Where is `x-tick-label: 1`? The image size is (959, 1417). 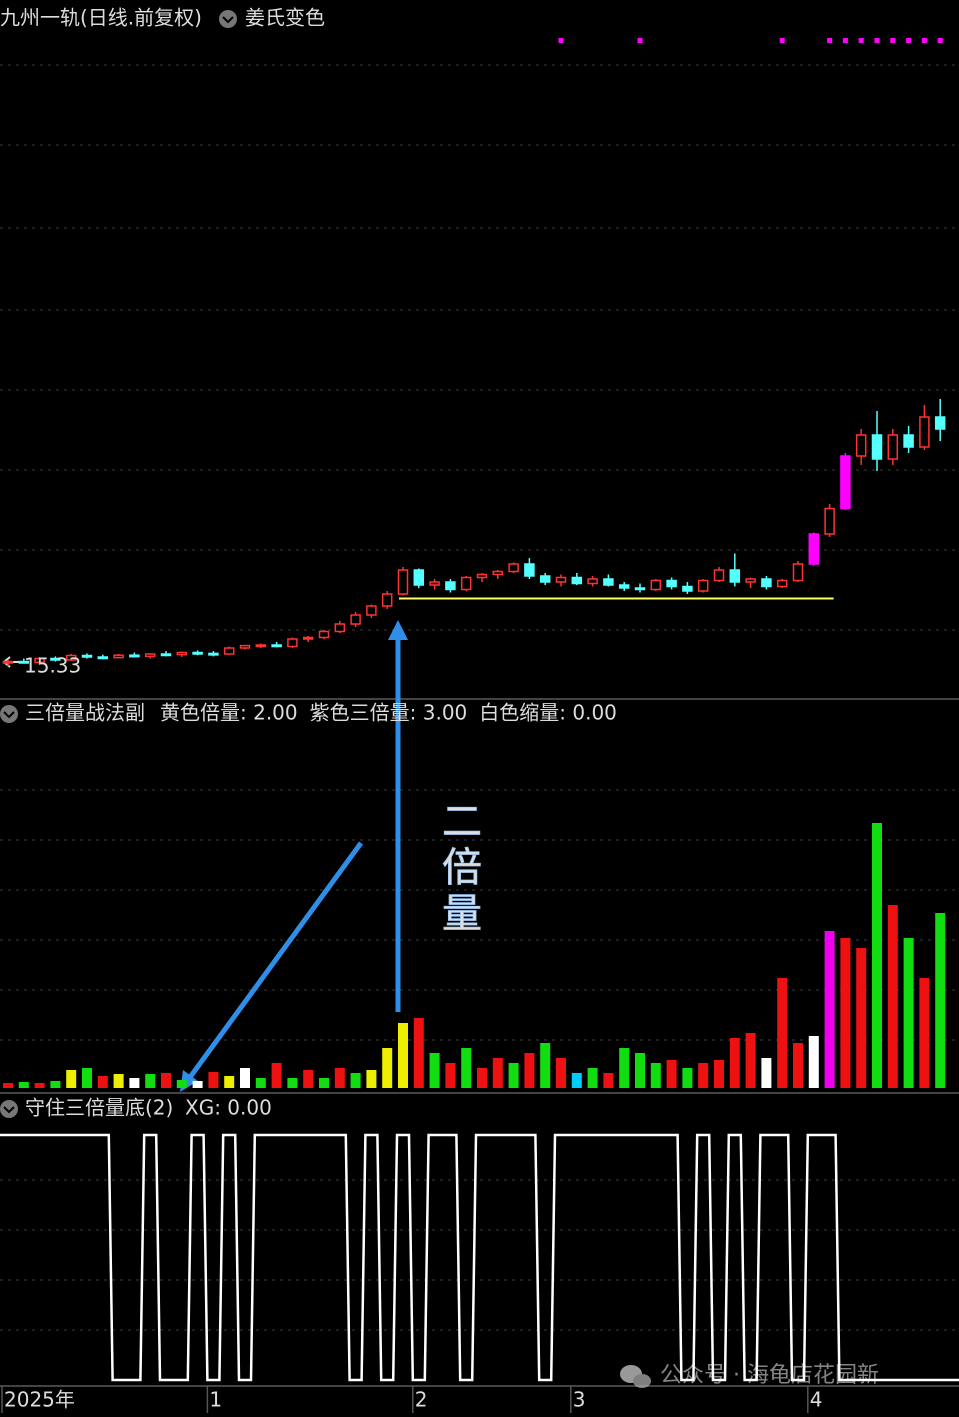 x-tick-label: 1 is located at coordinates (215, 1400).